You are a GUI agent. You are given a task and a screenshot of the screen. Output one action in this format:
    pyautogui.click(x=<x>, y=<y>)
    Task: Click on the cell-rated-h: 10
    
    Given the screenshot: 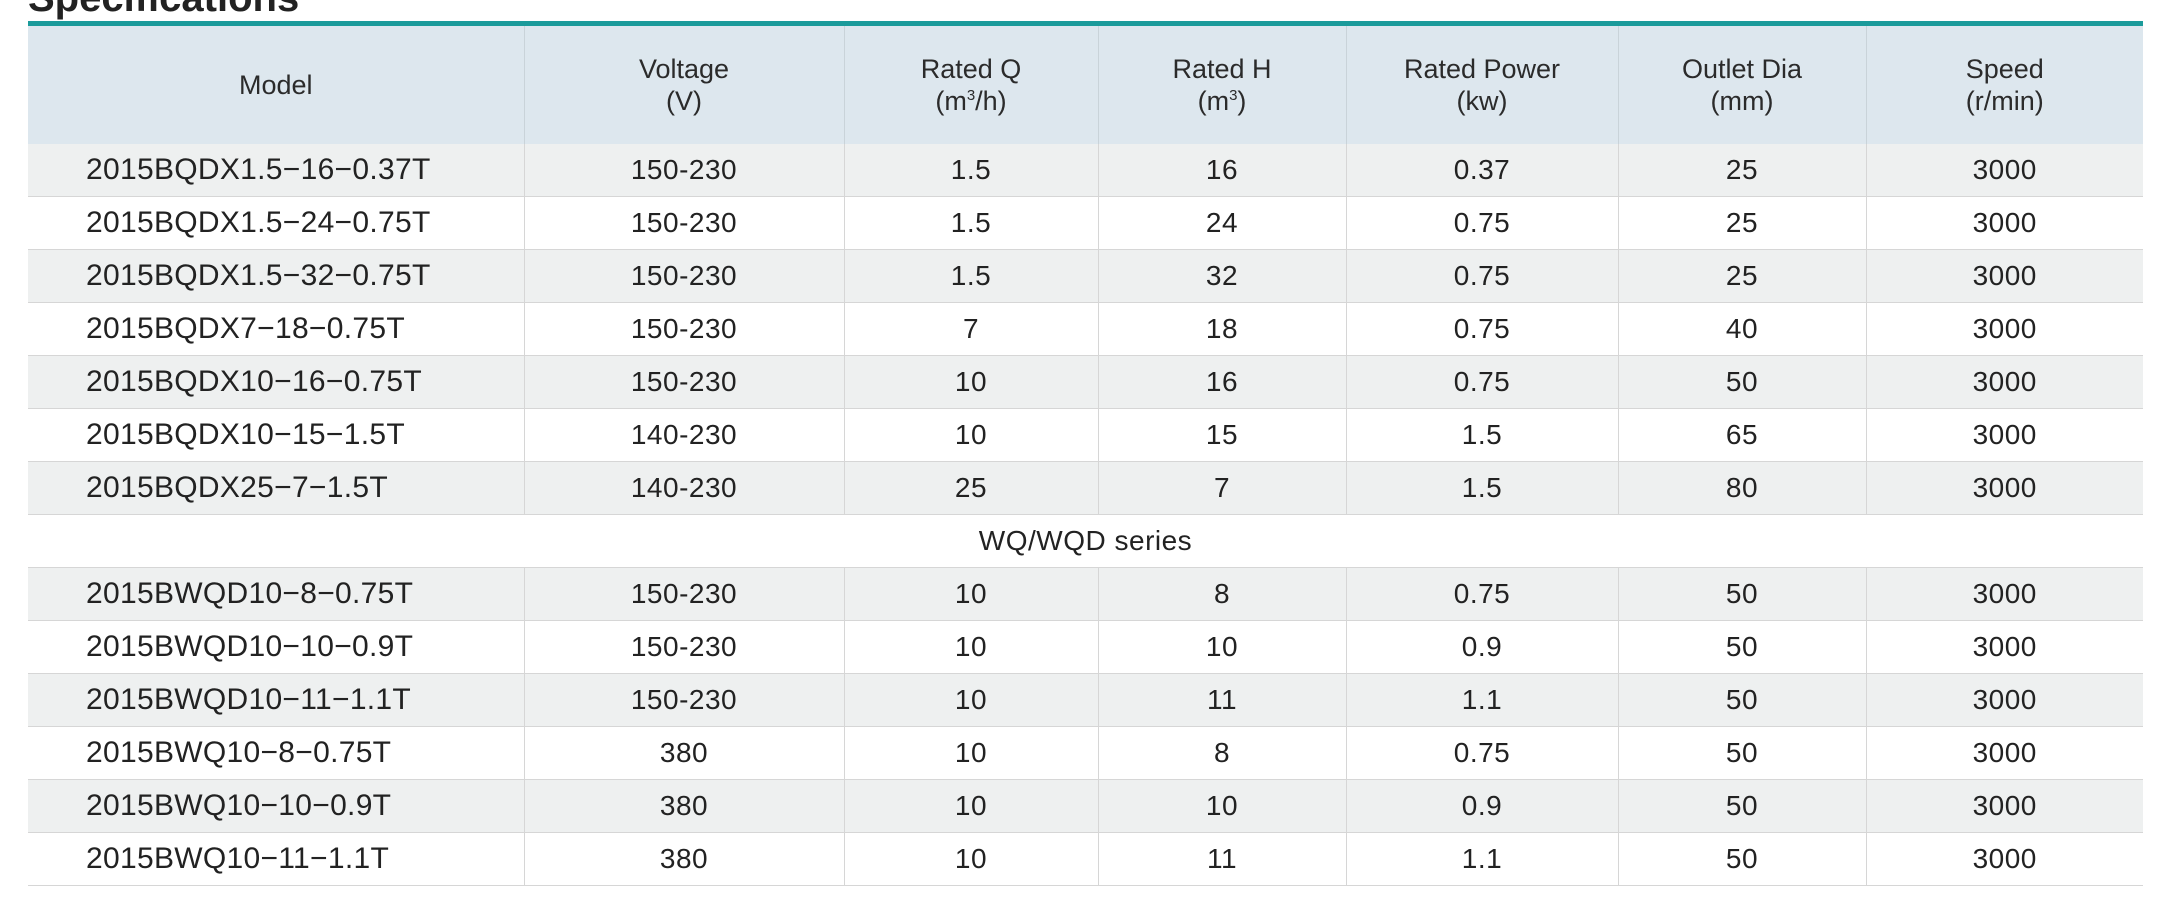 What is the action you would take?
    pyautogui.click(x=1221, y=806)
    